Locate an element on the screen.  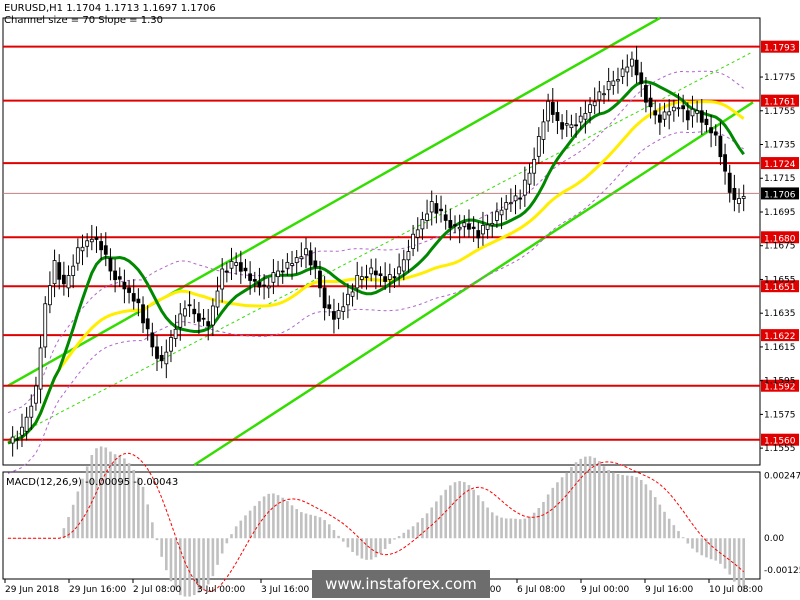
time-tick-label: 29 Jun 16:00 is located at coordinates (97, 590).